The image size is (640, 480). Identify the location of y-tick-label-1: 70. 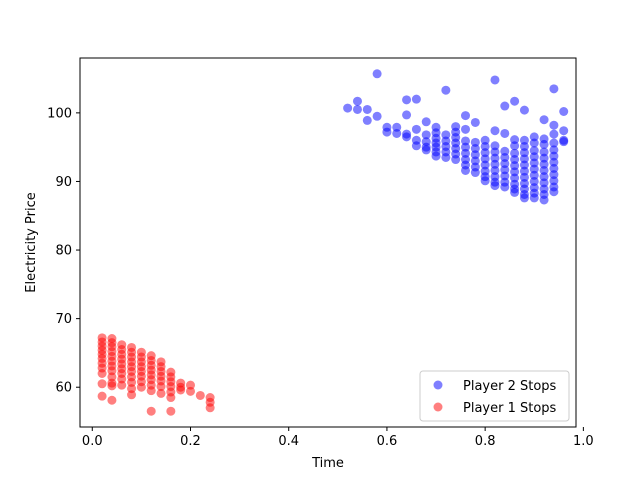
(63, 319).